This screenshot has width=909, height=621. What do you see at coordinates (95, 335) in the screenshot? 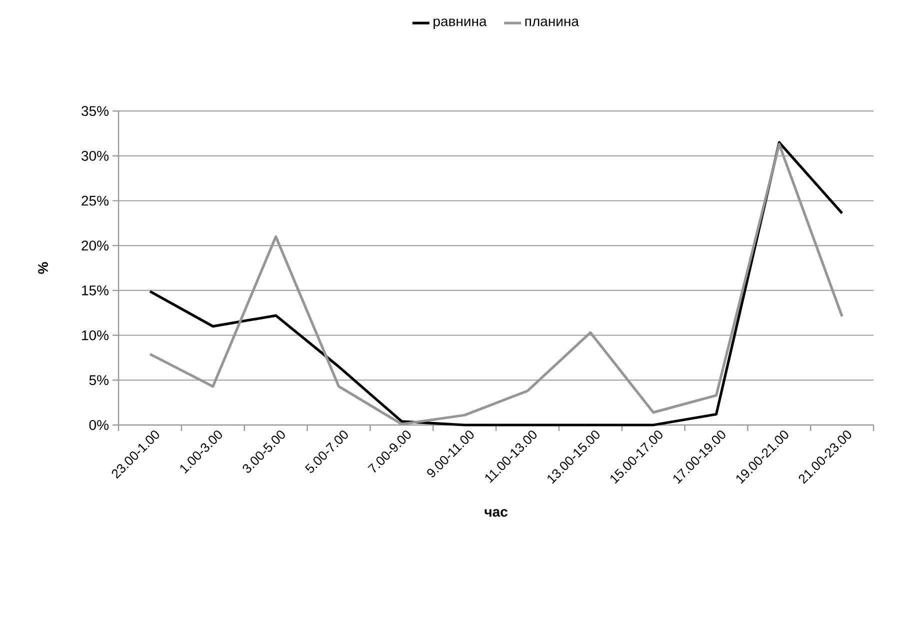
I see `y-tick-label: 10%` at bounding box center [95, 335].